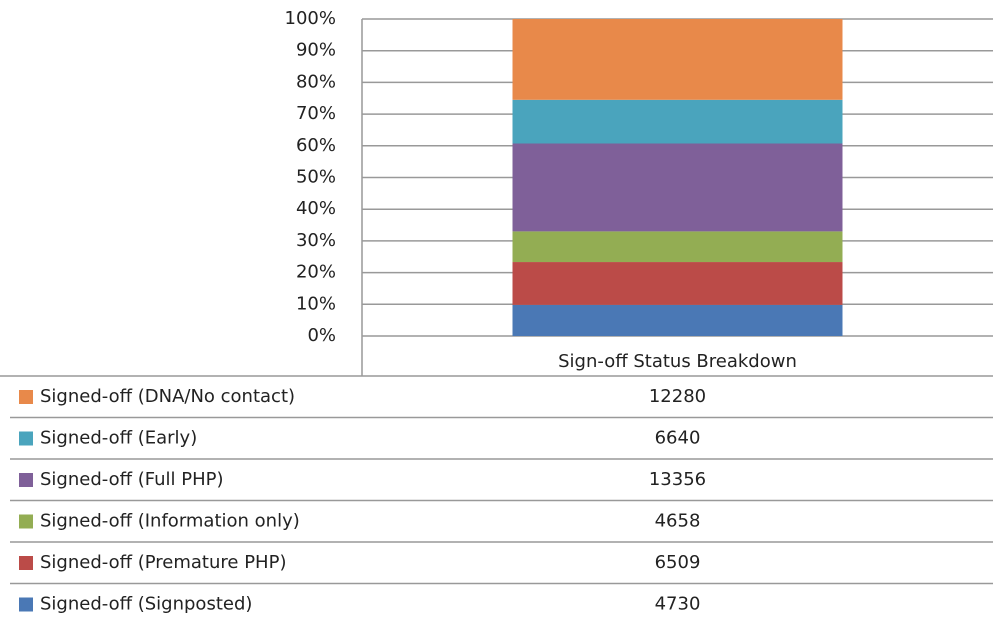 The height and width of the screenshot is (619, 993). I want to click on legend-label: Signed-off (Premature PHP), so click(163, 562).